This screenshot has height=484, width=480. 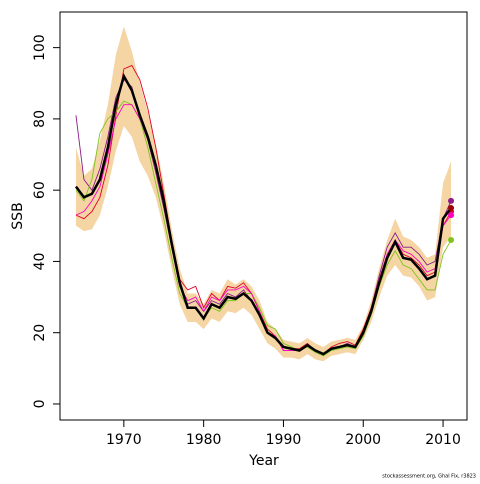 I want to click on y-tick-label: 40, so click(x=40, y=262).